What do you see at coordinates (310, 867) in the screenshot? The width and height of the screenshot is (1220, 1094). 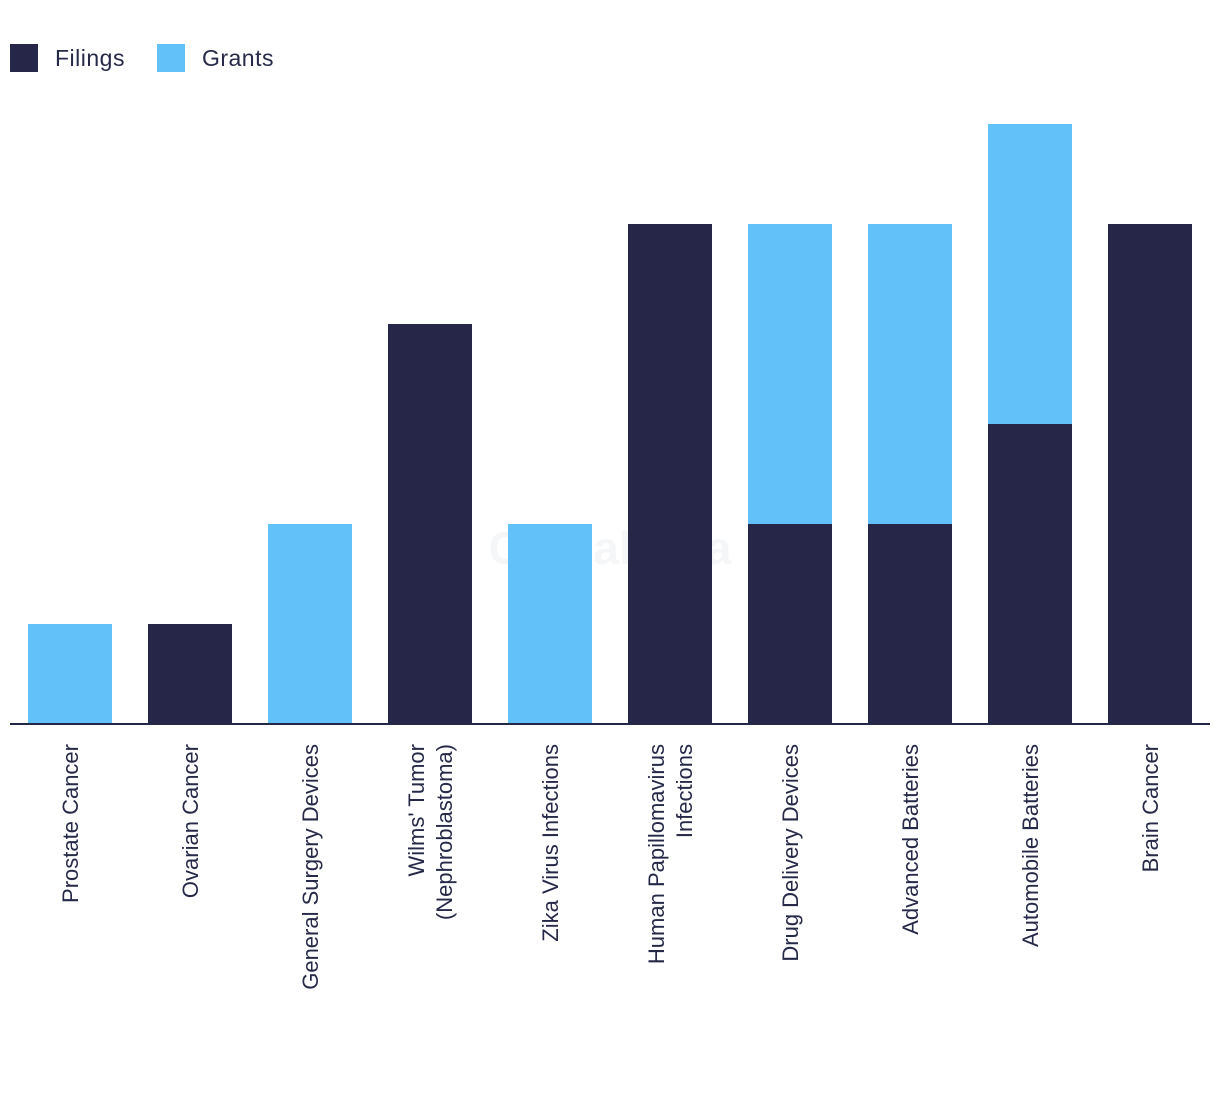 I see `x-tick-label-2: General Surgery Devices` at bounding box center [310, 867].